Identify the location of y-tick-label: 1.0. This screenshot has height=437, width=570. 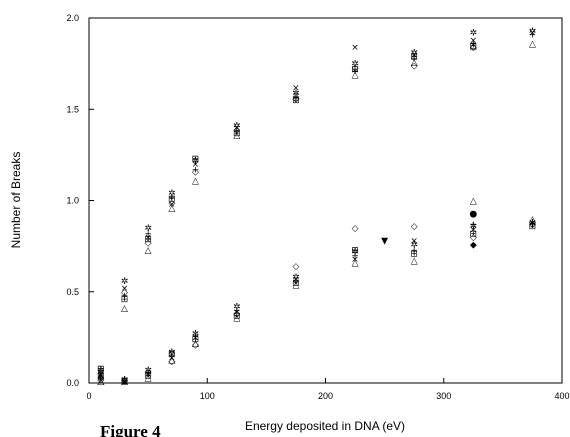
(72, 201).